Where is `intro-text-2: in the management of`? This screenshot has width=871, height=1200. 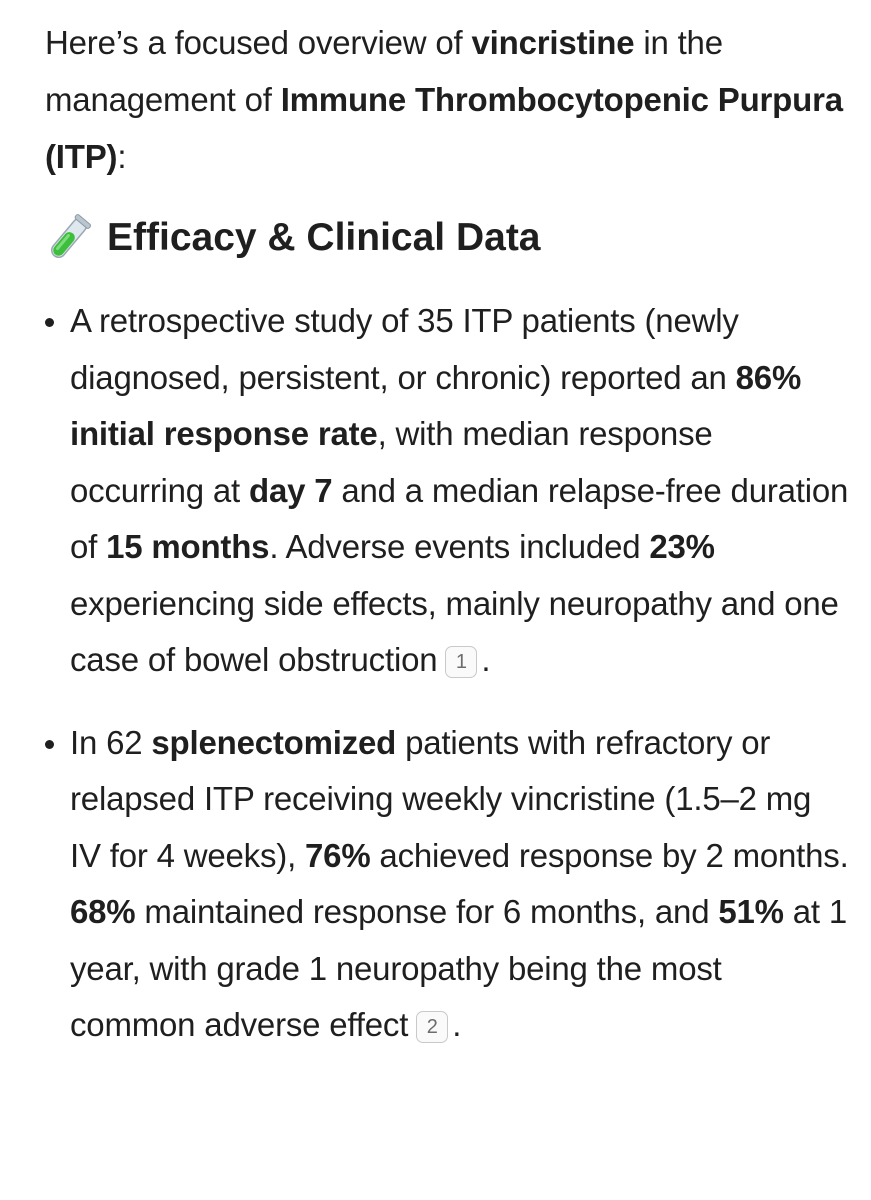 intro-text-2: in the management of is located at coordinates (384, 71).